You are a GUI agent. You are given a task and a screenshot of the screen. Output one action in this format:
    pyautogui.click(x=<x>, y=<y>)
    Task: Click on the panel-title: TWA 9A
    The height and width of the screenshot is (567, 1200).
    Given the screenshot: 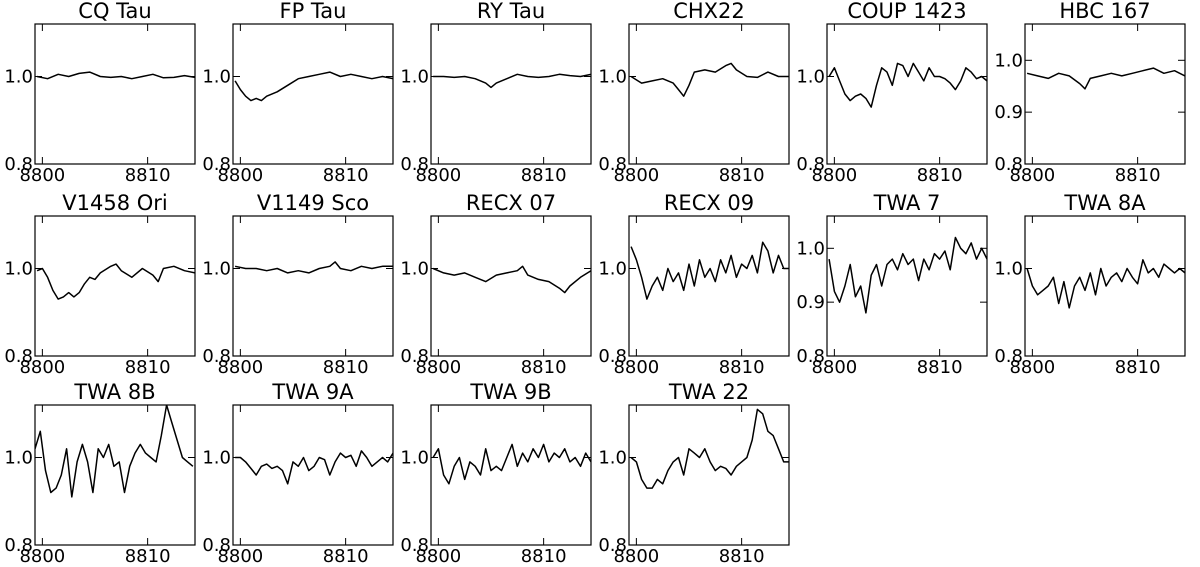 What is the action you would take?
    pyautogui.click(x=312, y=392)
    